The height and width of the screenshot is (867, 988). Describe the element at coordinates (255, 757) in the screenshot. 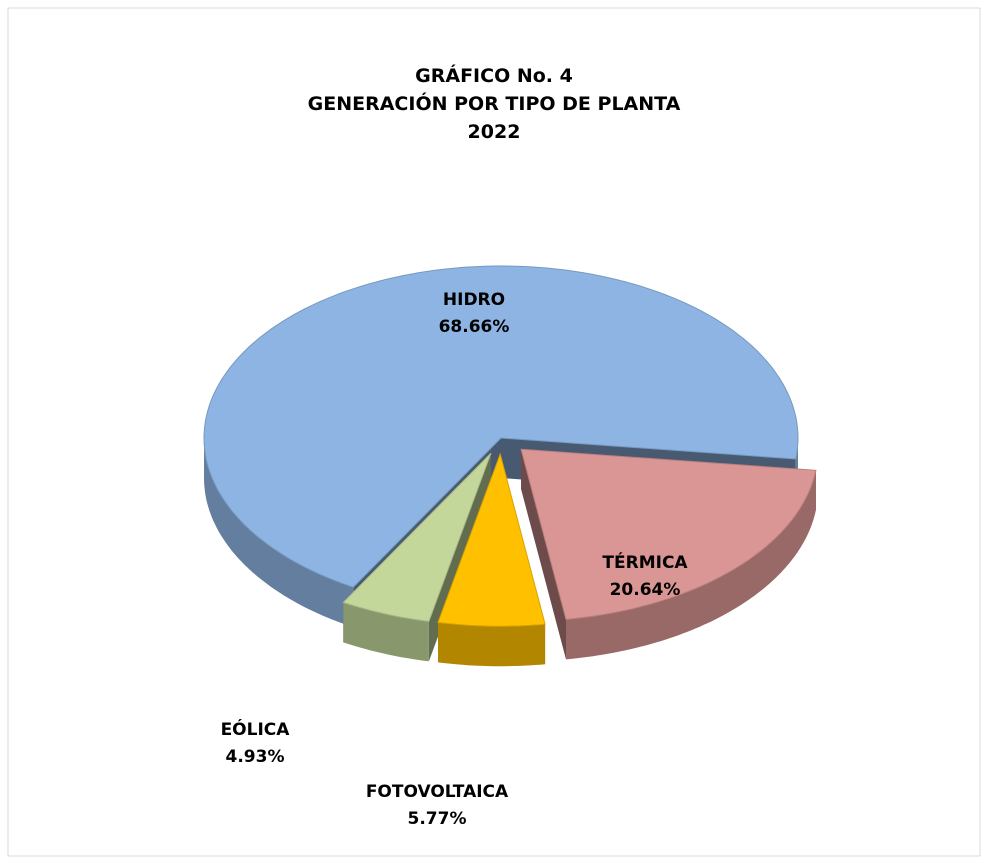

I see `value-label: 4.93%` at that location.